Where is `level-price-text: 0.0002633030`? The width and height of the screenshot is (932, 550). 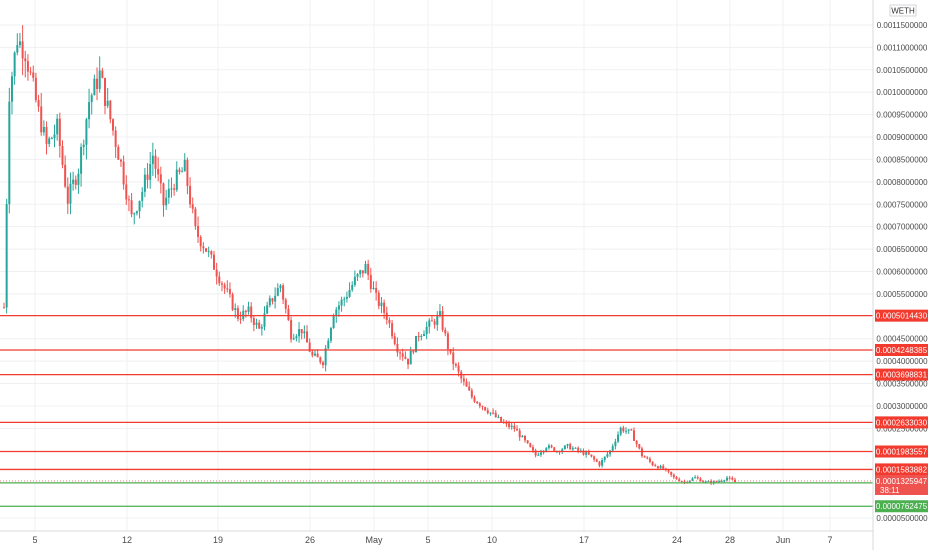 level-price-text: 0.0002633030 is located at coordinates (902, 422).